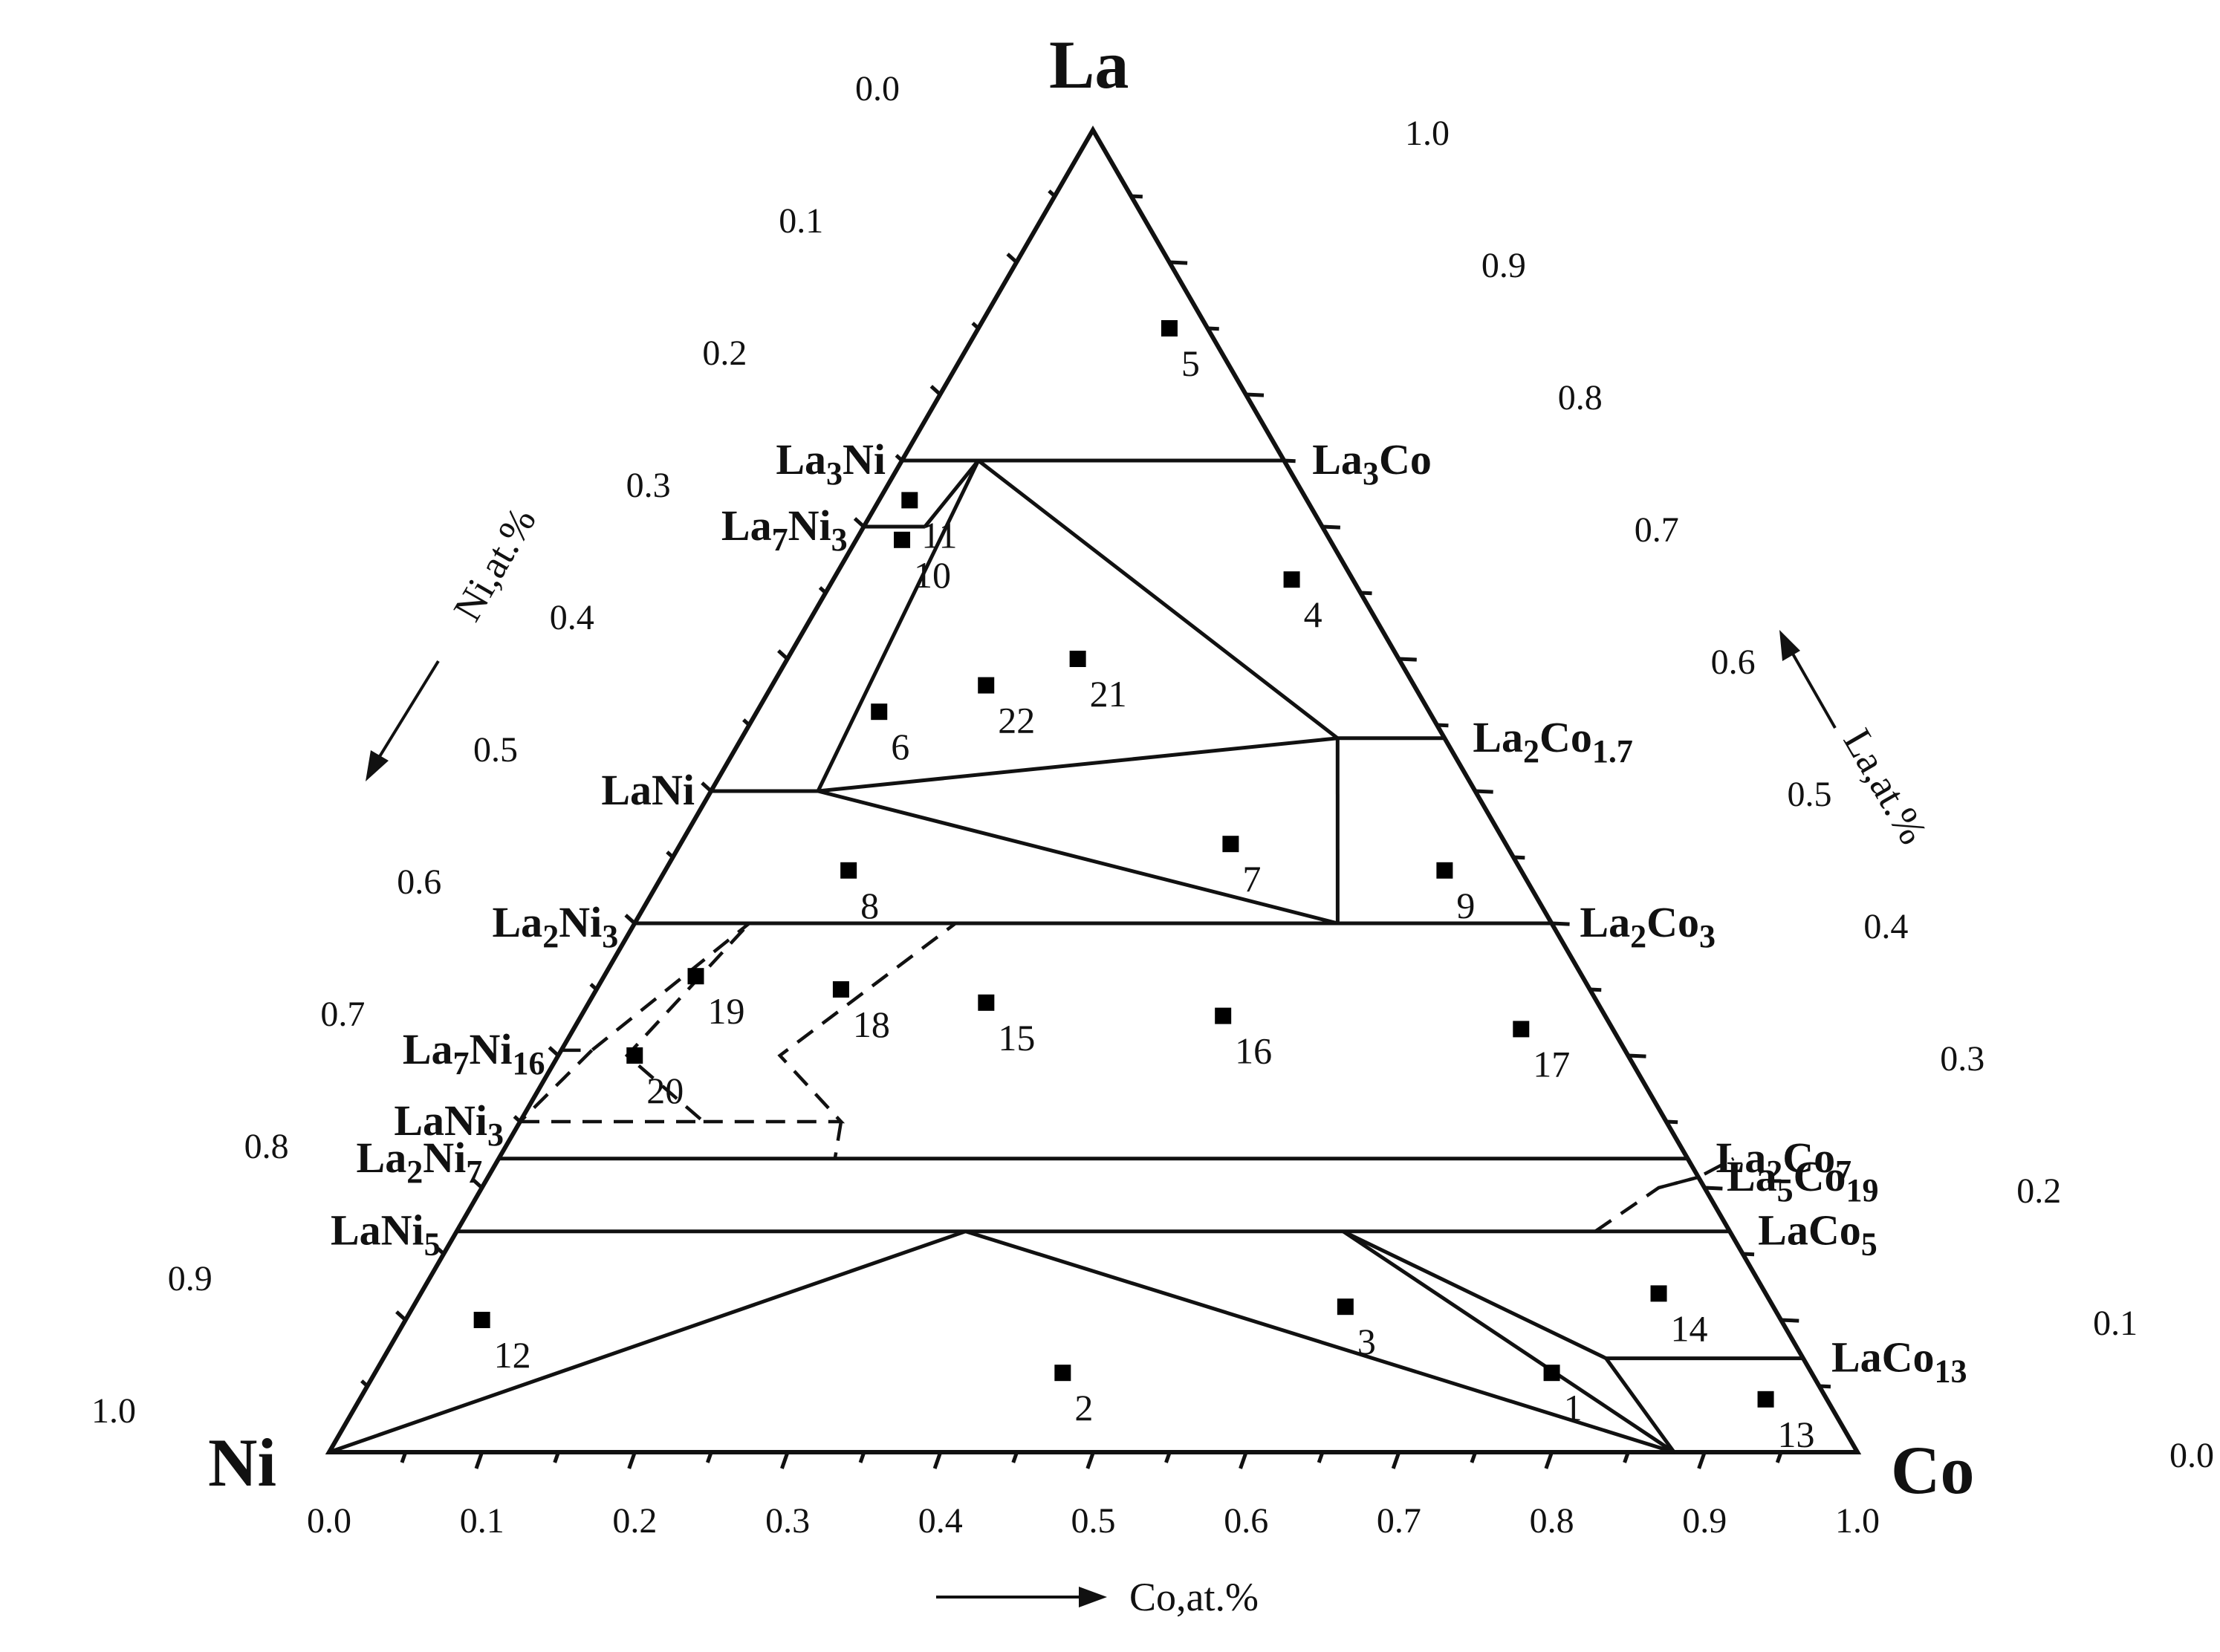 The width and height of the screenshot is (2220, 1652). I want to click on sample-label: 5, so click(1190, 363).